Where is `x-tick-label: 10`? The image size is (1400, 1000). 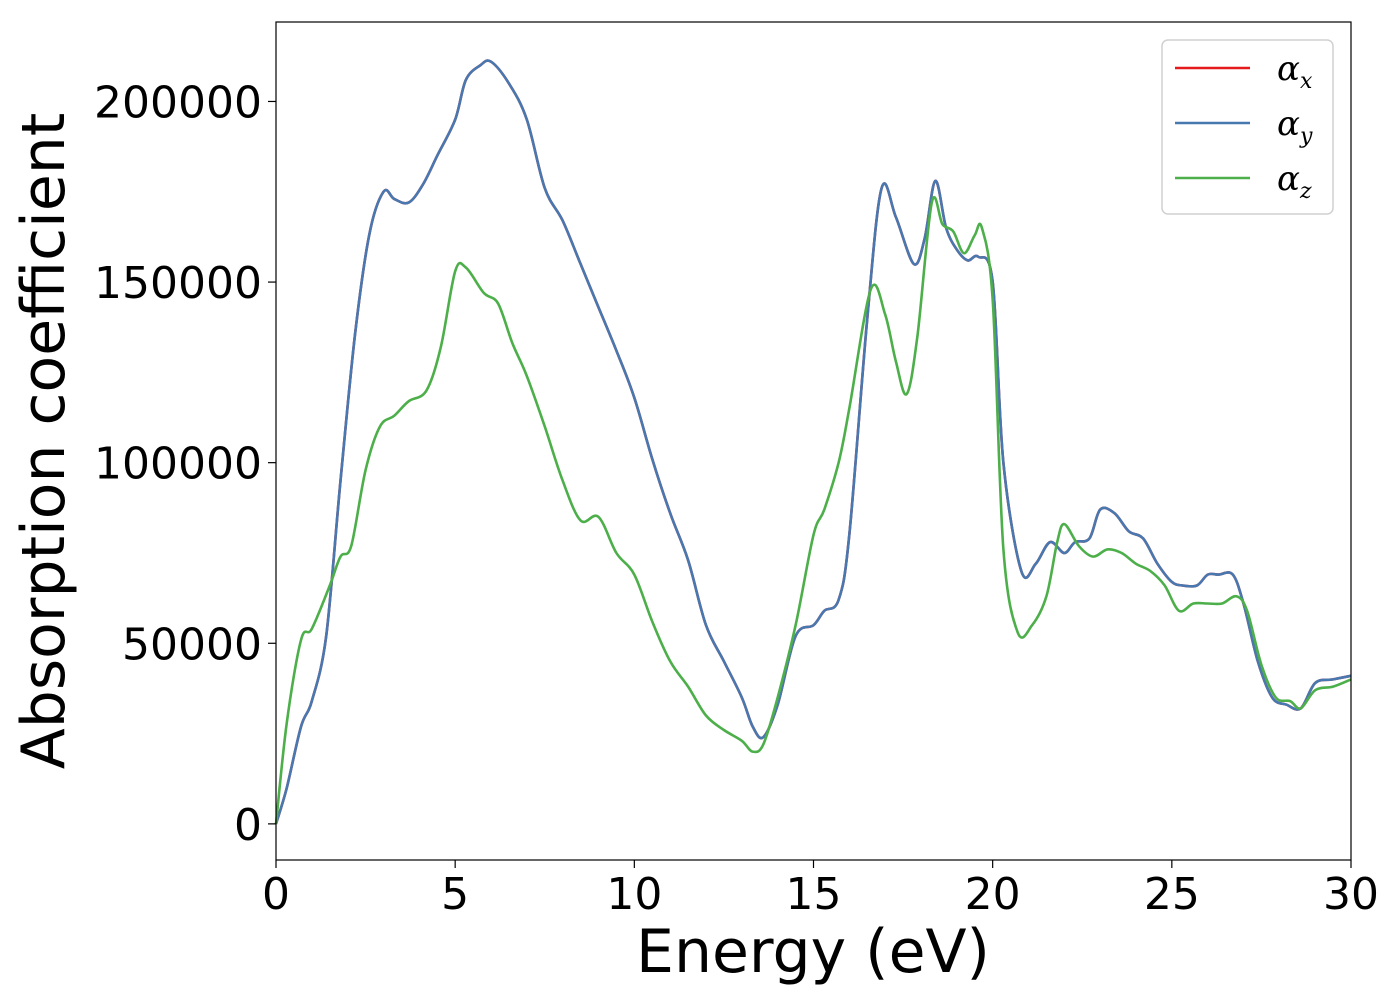
x-tick-label: 10 is located at coordinates (634, 894).